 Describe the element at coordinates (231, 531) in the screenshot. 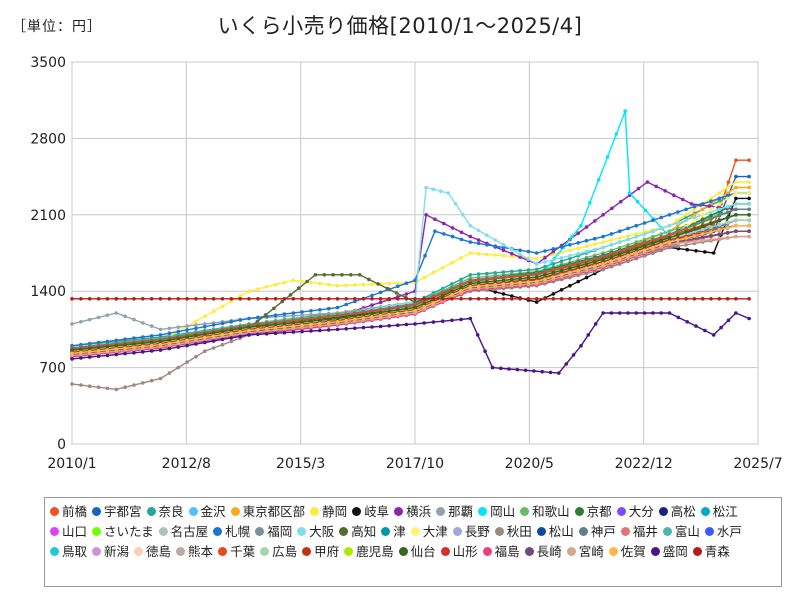

I see `legend-item: 札幌` at that location.